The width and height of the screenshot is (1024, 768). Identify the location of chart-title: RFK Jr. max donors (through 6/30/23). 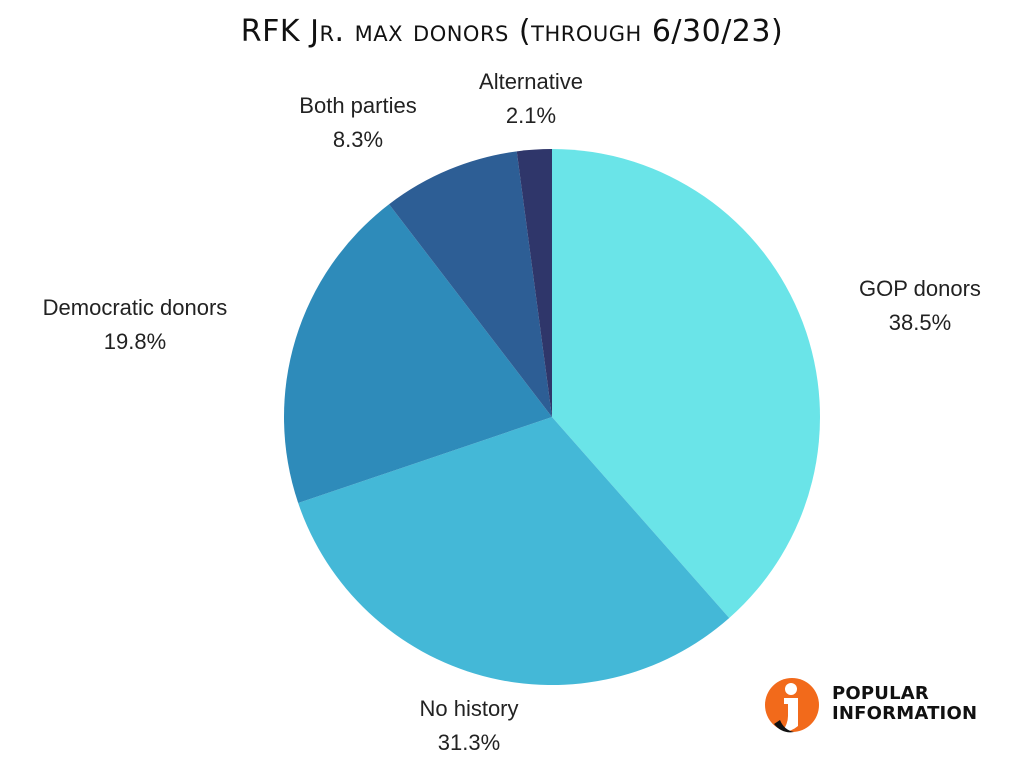
(512, 31).